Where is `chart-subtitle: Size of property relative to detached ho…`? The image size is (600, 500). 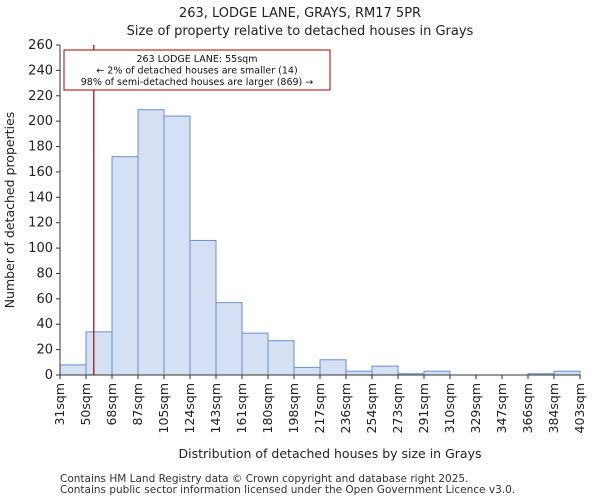 chart-subtitle: Size of property relative to detached ho… is located at coordinates (300, 31).